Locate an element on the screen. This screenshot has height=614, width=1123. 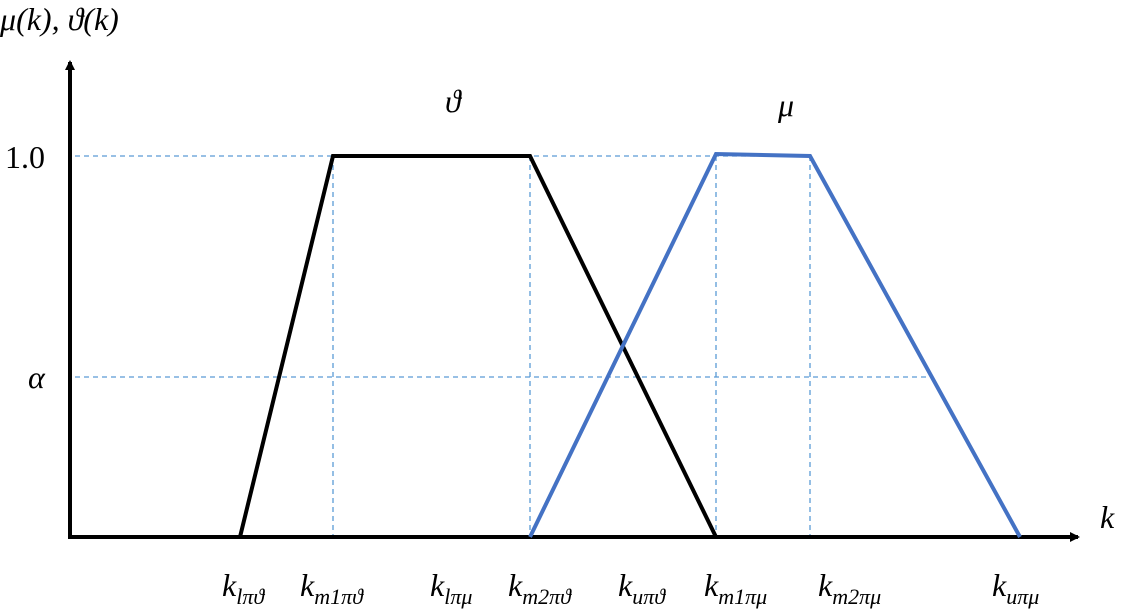
x-label: klπμ is located at coordinates (451, 588).